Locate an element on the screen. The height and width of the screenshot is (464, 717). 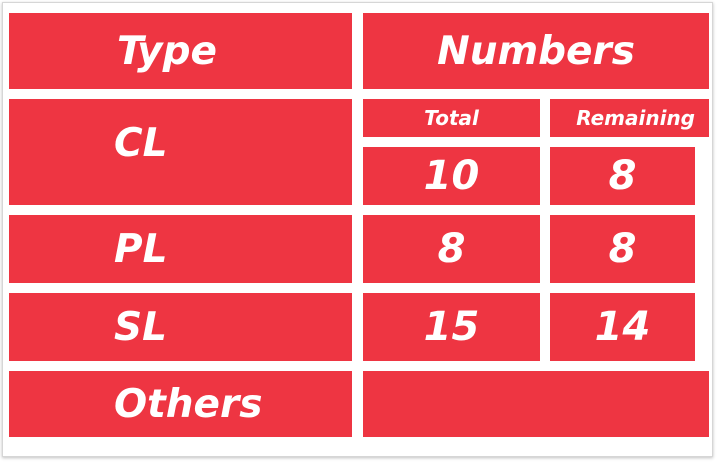
cl-total-value: 10 is located at coordinates (451, 176).